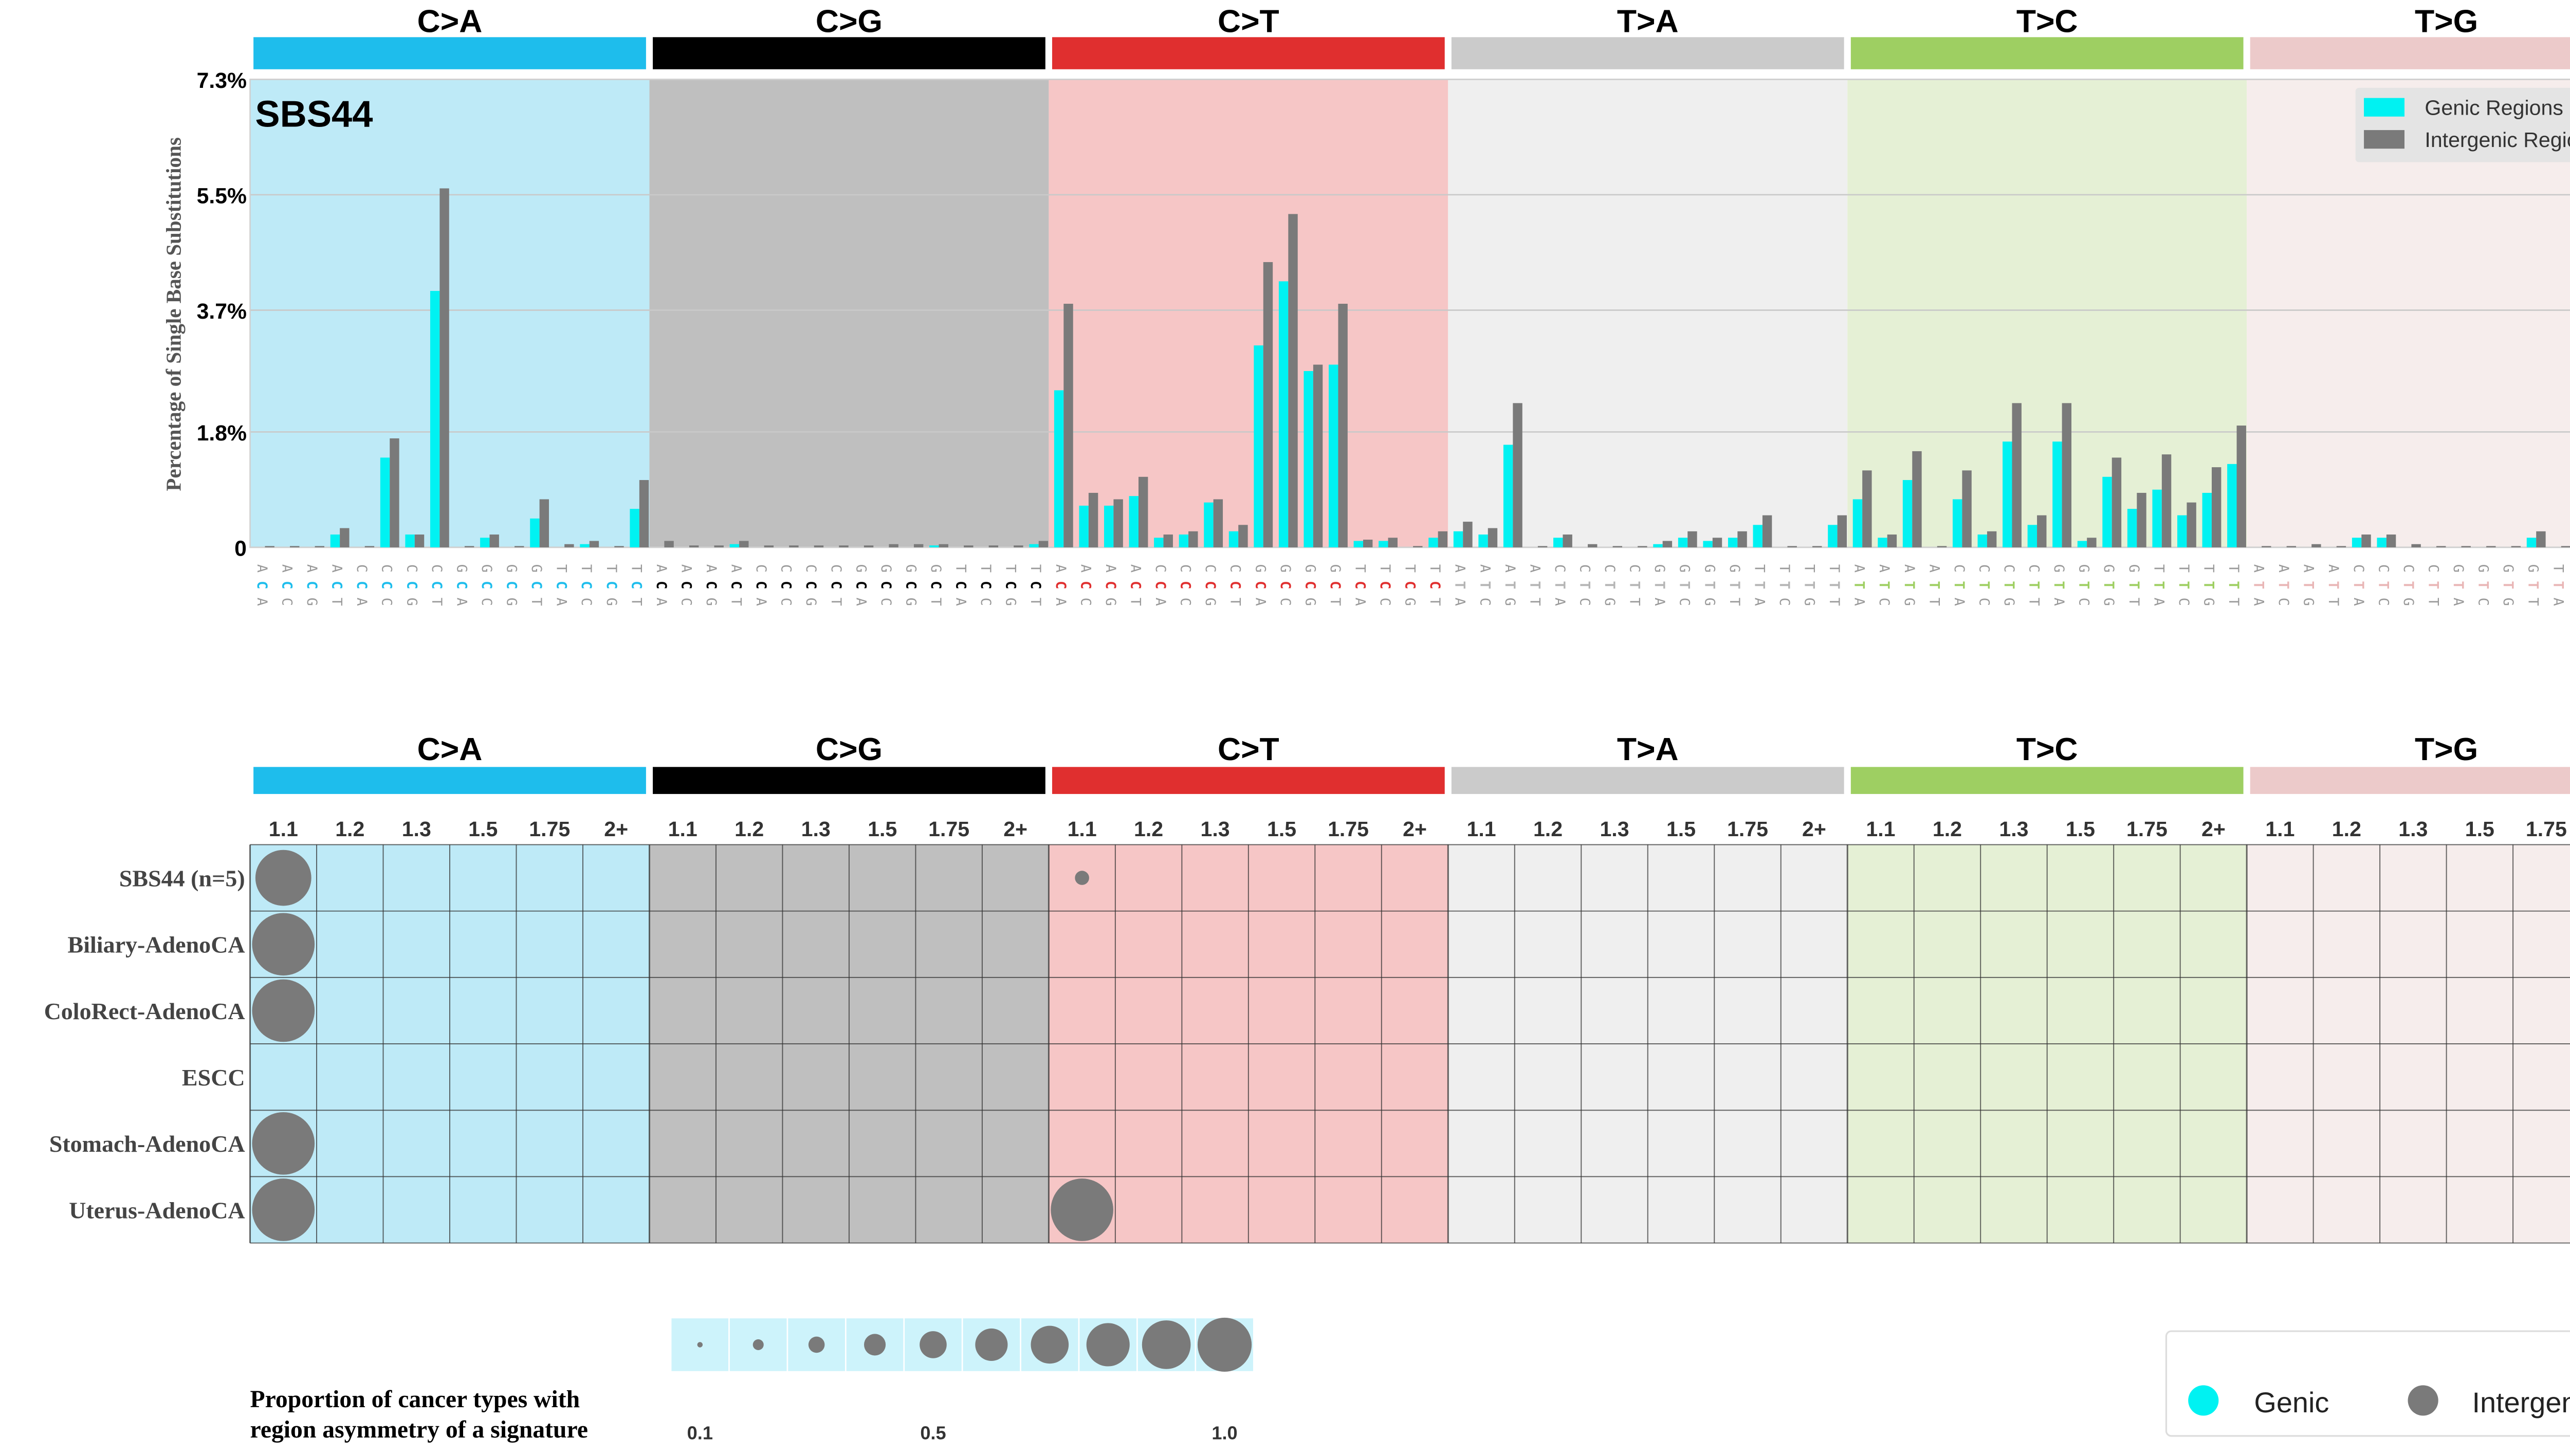 The image size is (2570, 1456). What do you see at coordinates (586, 585) in the screenshot?
I see `context-label: T C C` at bounding box center [586, 585].